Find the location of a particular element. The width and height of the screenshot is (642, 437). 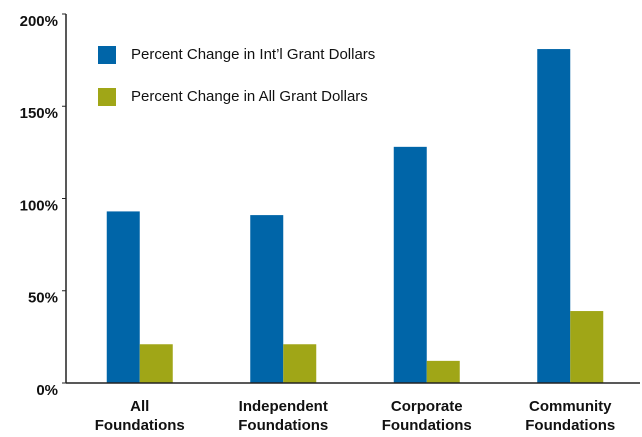

y-tick-label: 50% is located at coordinates (43, 298).